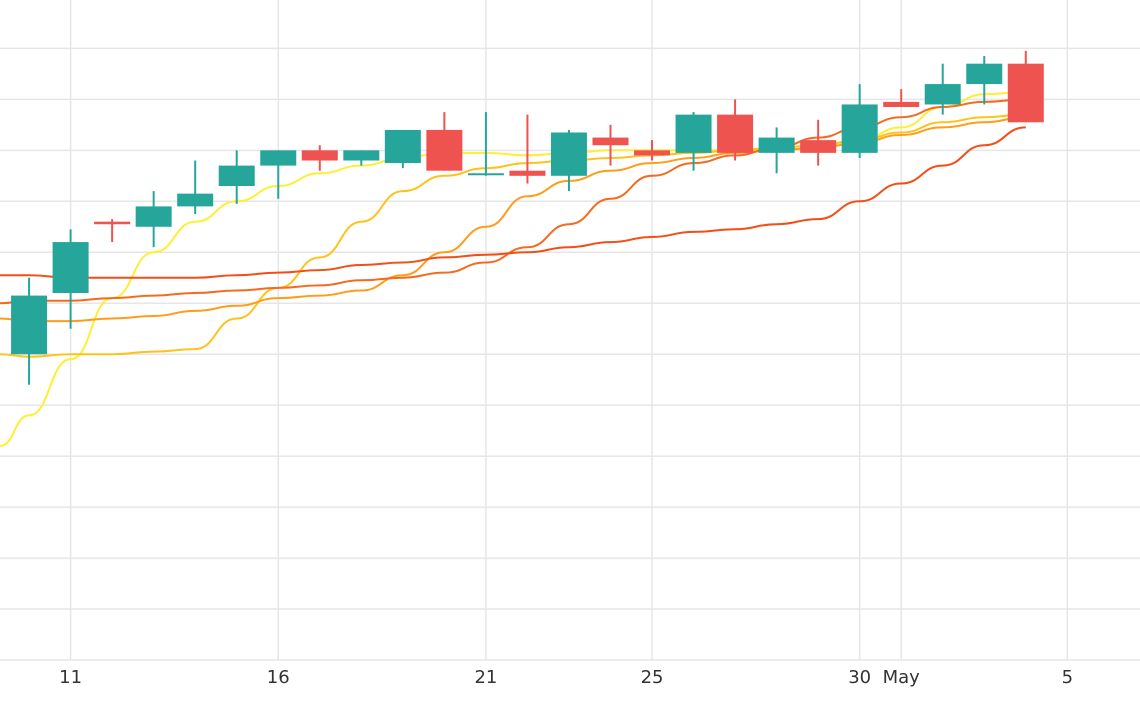 Image resolution: width=1140 pixels, height=710 pixels. Describe the element at coordinates (485, 677) in the screenshot. I see `x-tick-label: 21` at that location.